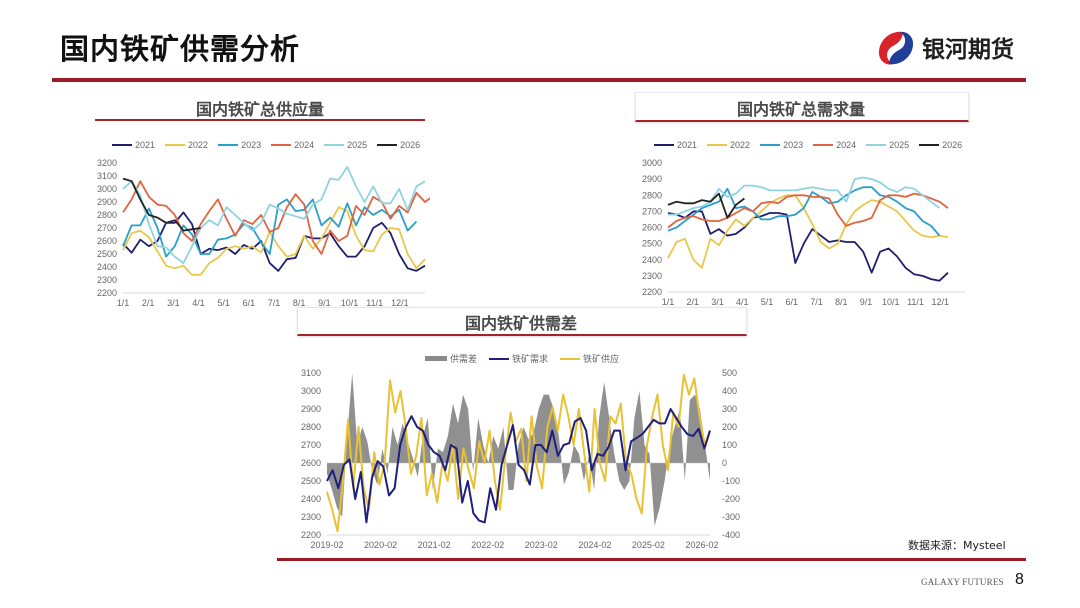 The image size is (1080, 608). I want to click on gap-chart-title: 国内铁矿供需差, so click(520, 323).